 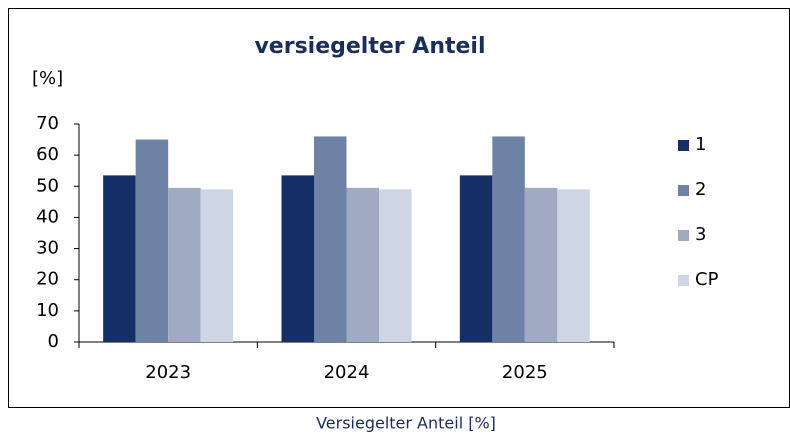 What do you see at coordinates (47, 154) in the screenshot?
I see `y-tick-label: 60` at bounding box center [47, 154].